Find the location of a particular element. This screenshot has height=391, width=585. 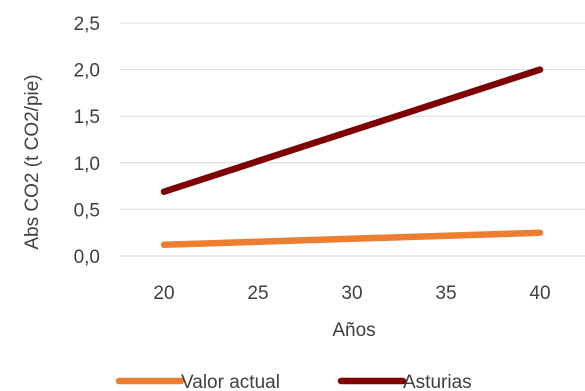

x-tick-label: 30 is located at coordinates (351, 293).